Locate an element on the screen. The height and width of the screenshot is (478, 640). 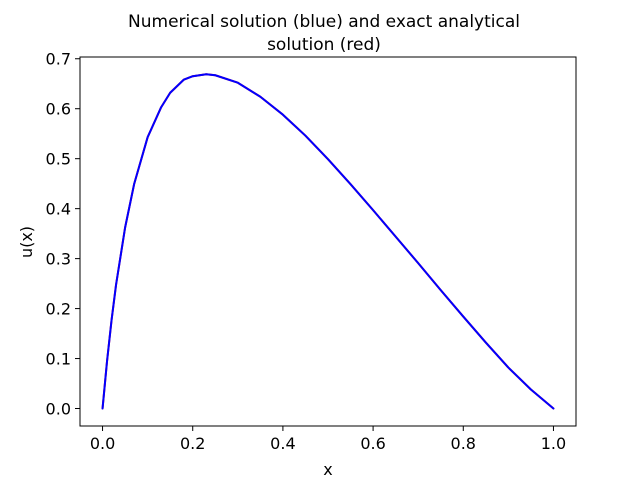
y-tick-label: 0.3 is located at coordinates (58, 259).